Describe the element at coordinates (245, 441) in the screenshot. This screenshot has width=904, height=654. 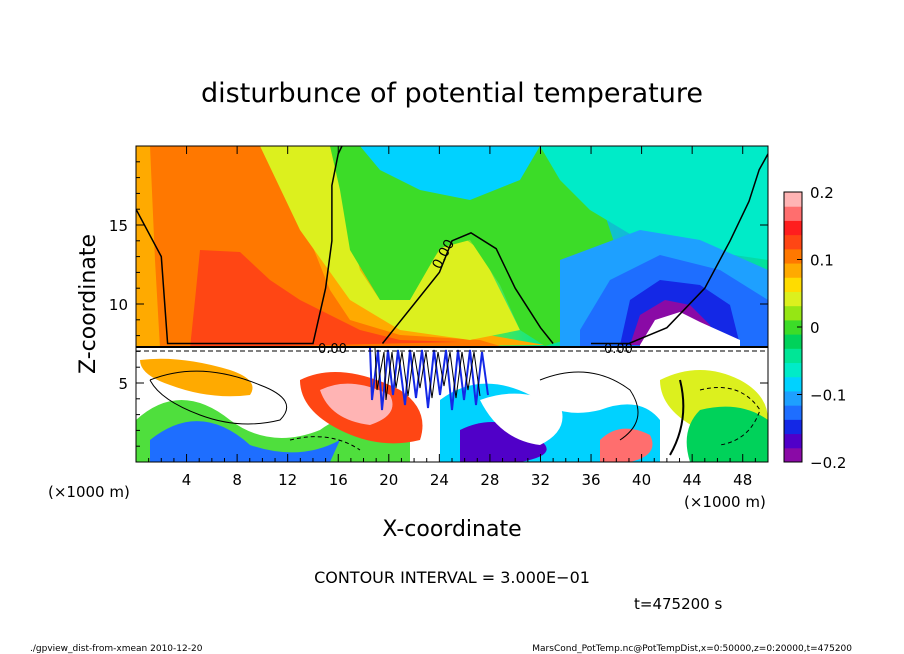
I see `lower-blob-blue` at that location.